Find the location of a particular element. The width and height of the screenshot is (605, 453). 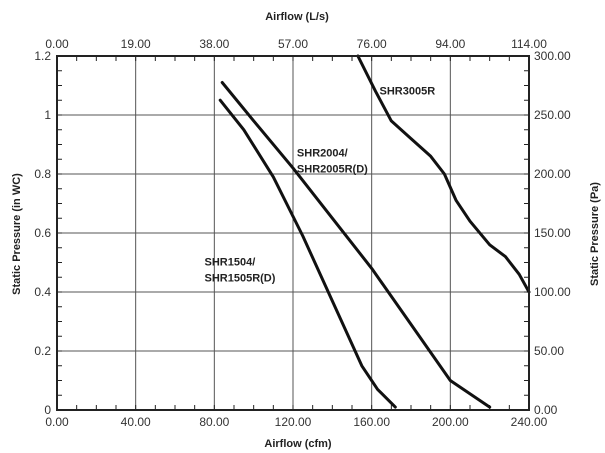

y-tick-label: 0.6 is located at coordinates (42, 233).